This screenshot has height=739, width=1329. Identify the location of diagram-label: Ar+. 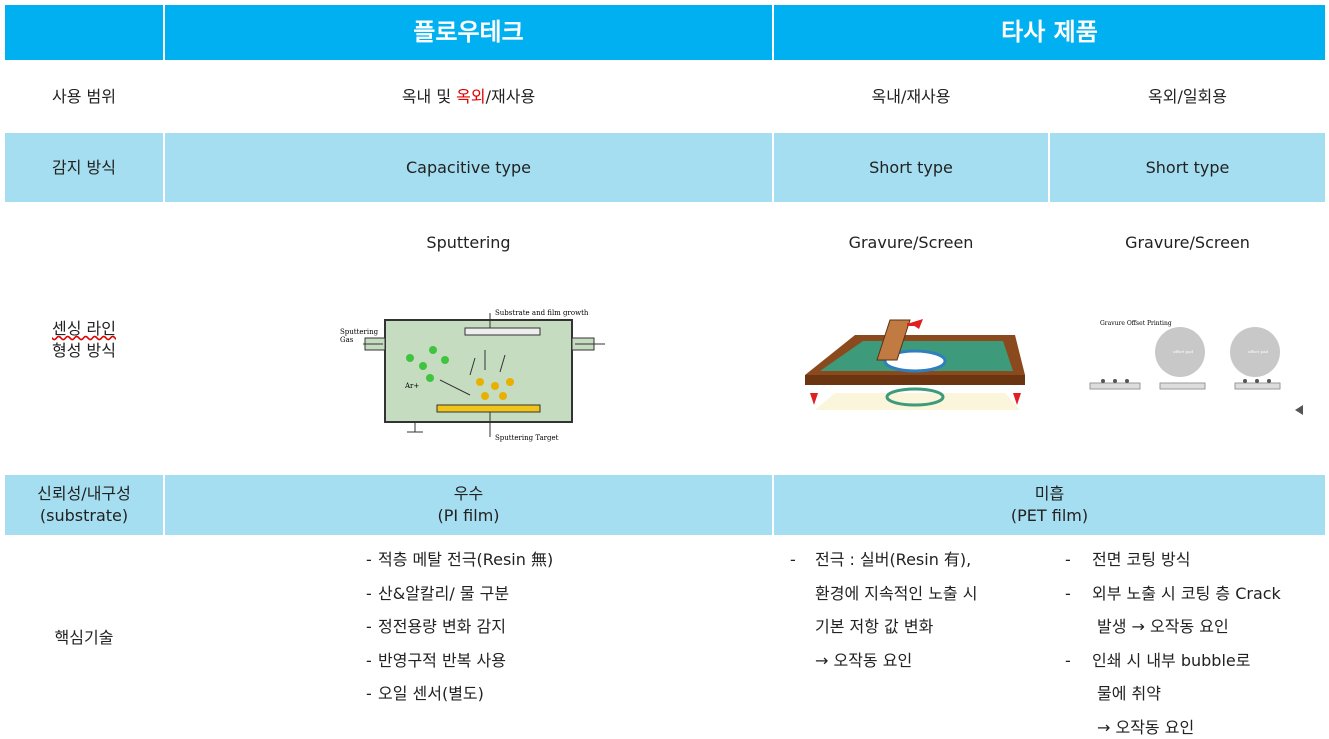
(411, 386).